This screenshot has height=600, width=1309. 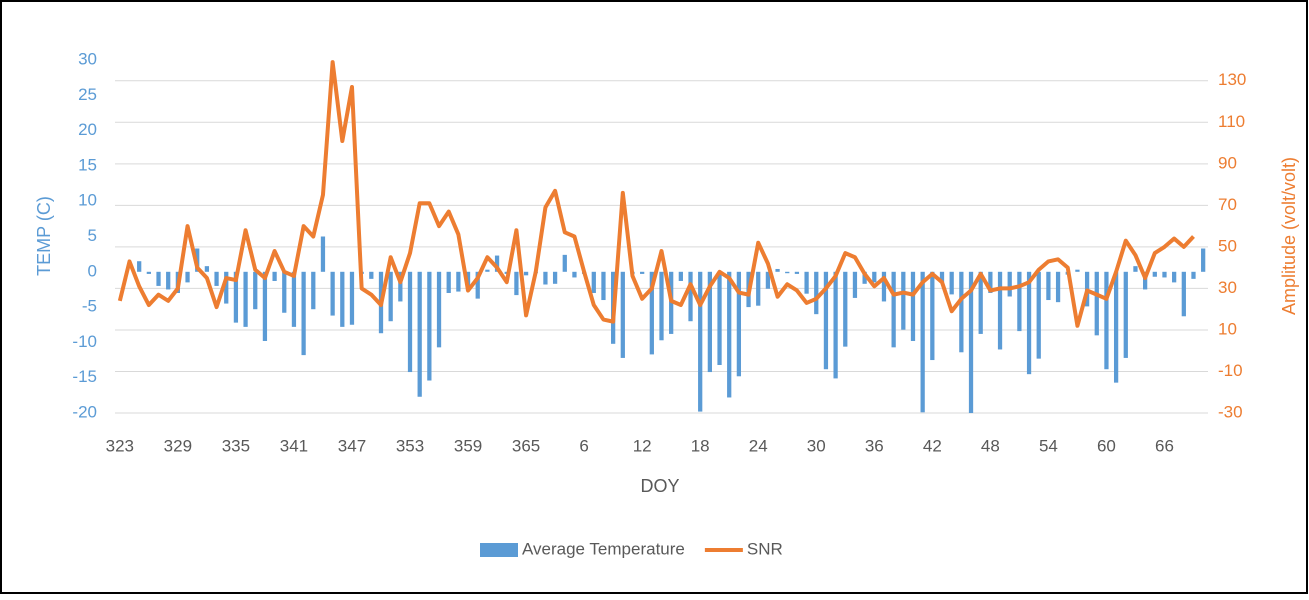 I want to click on y-tick-label: -5, so click(x=89, y=306).